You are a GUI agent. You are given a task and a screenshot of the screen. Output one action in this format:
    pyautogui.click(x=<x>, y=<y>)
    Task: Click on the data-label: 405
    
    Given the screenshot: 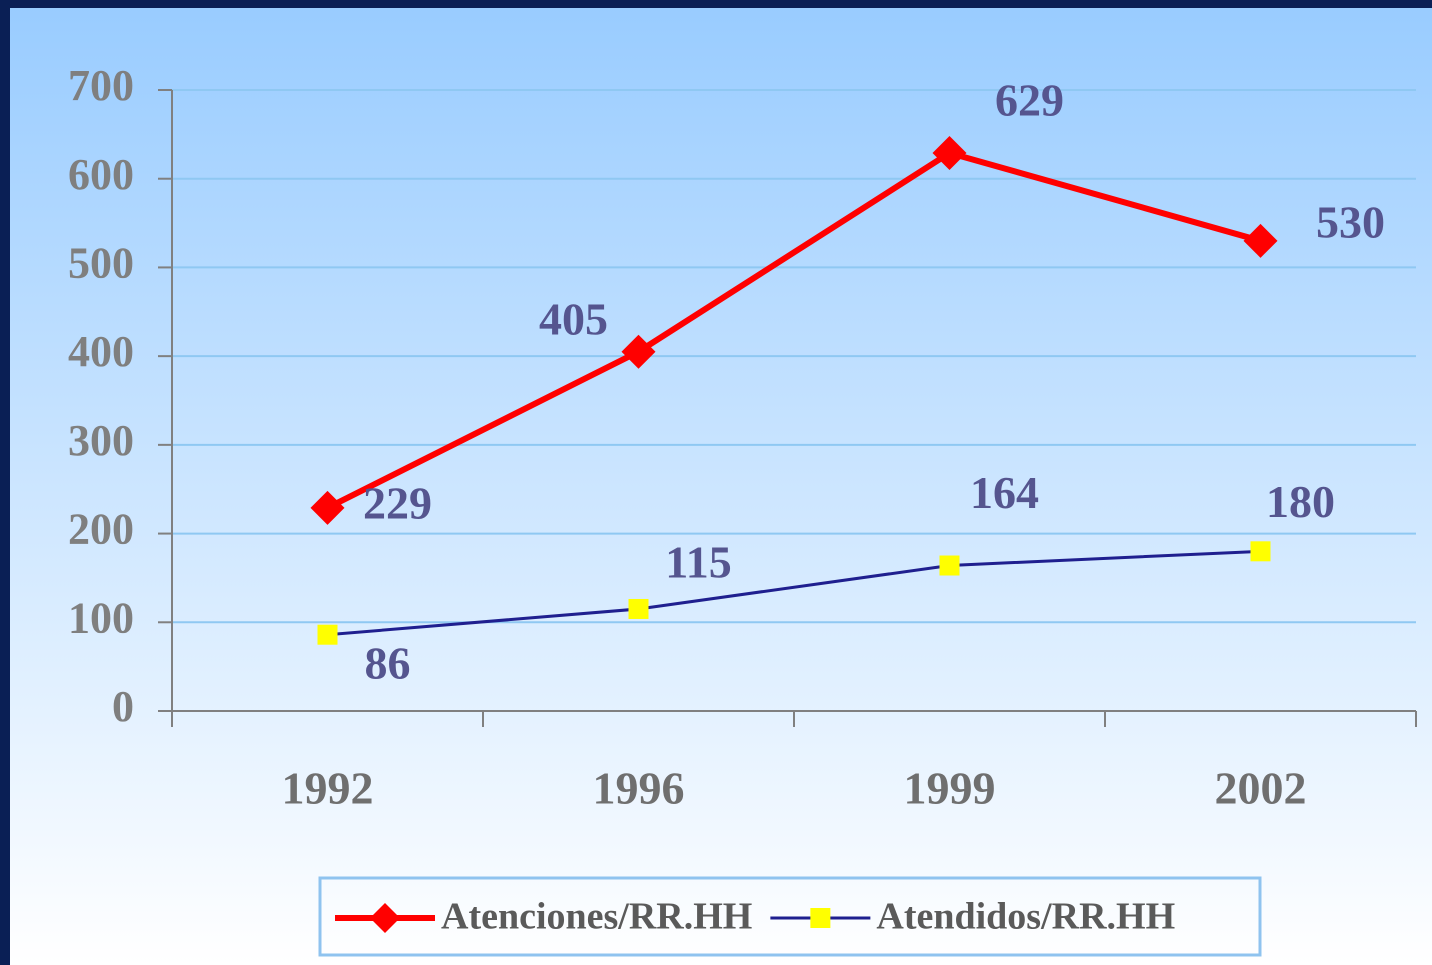 What is the action you would take?
    pyautogui.click(x=573, y=318)
    